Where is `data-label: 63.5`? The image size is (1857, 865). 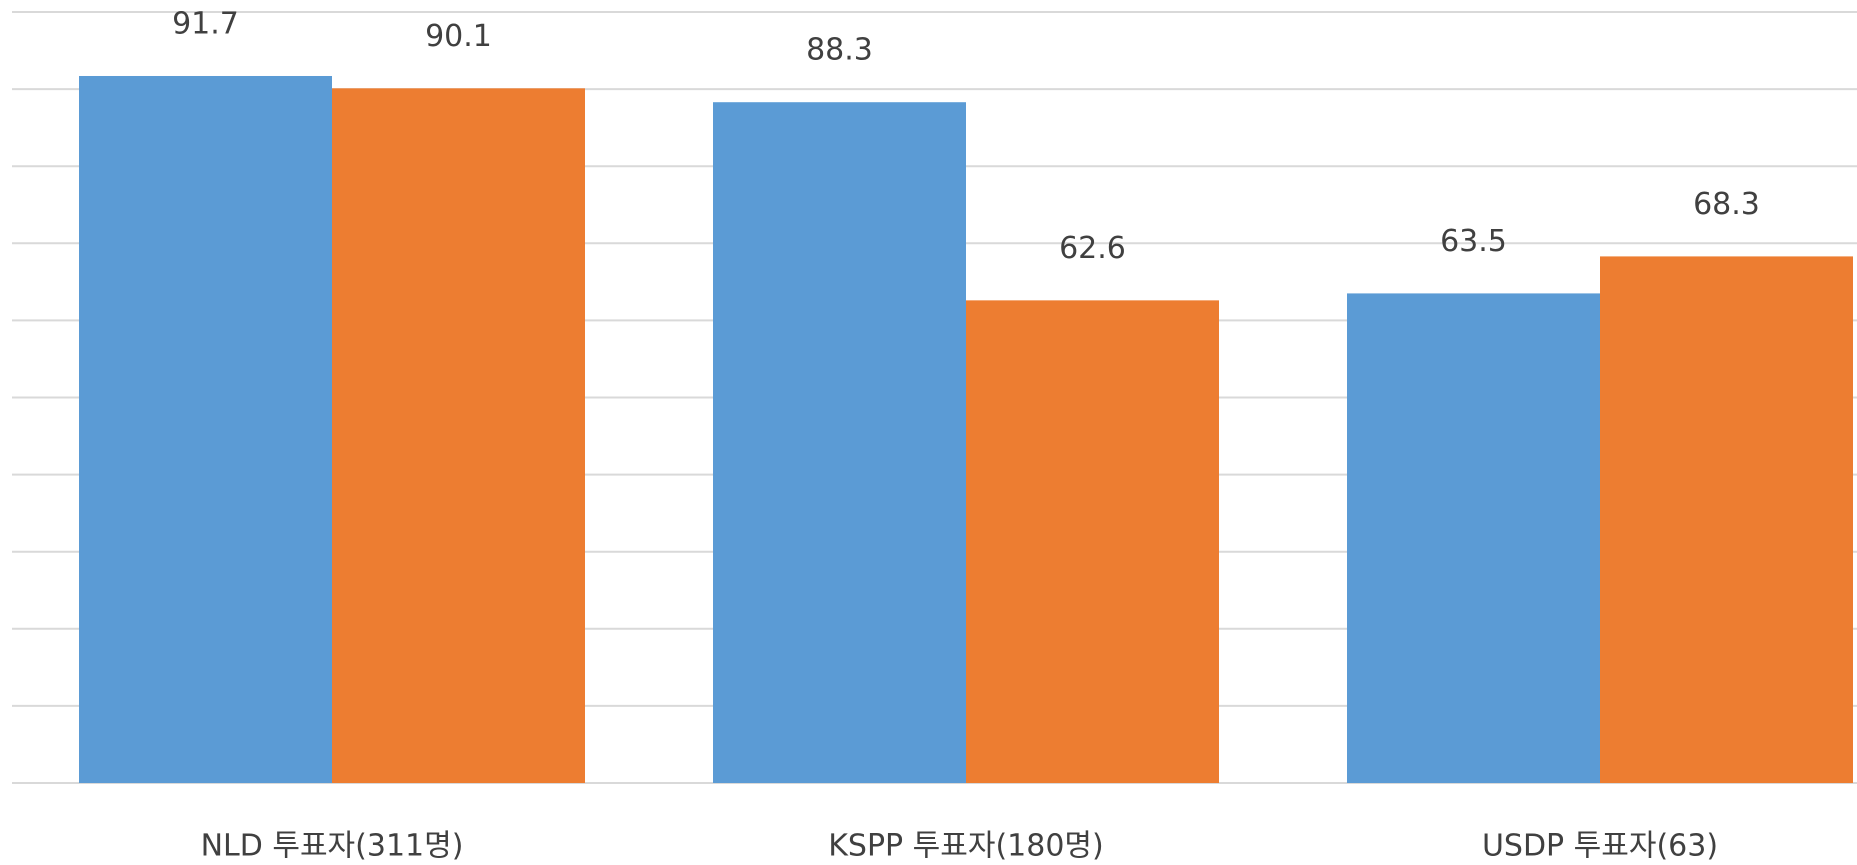 data-label: 63.5 is located at coordinates (1473, 241).